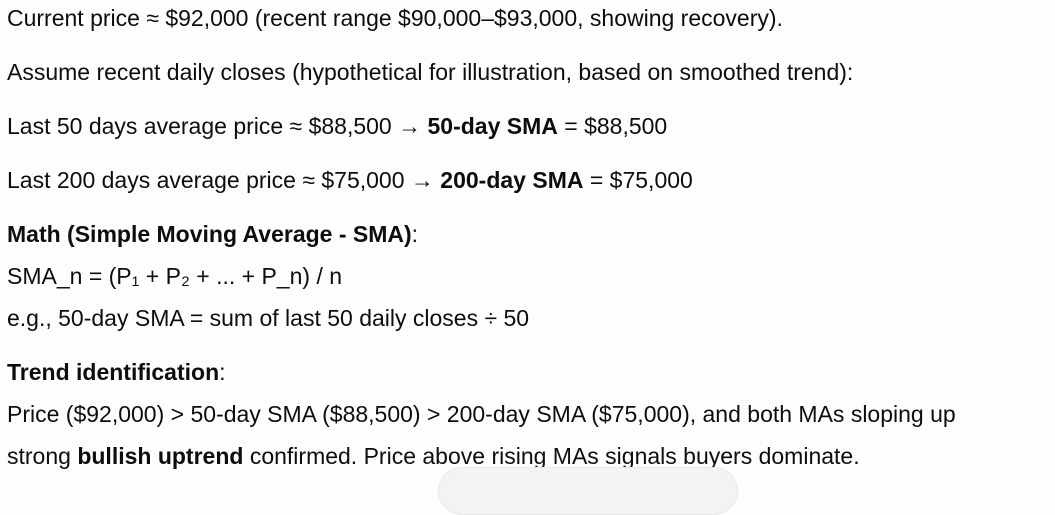  I want to click on text-run: = $88,500, so click(612, 126).